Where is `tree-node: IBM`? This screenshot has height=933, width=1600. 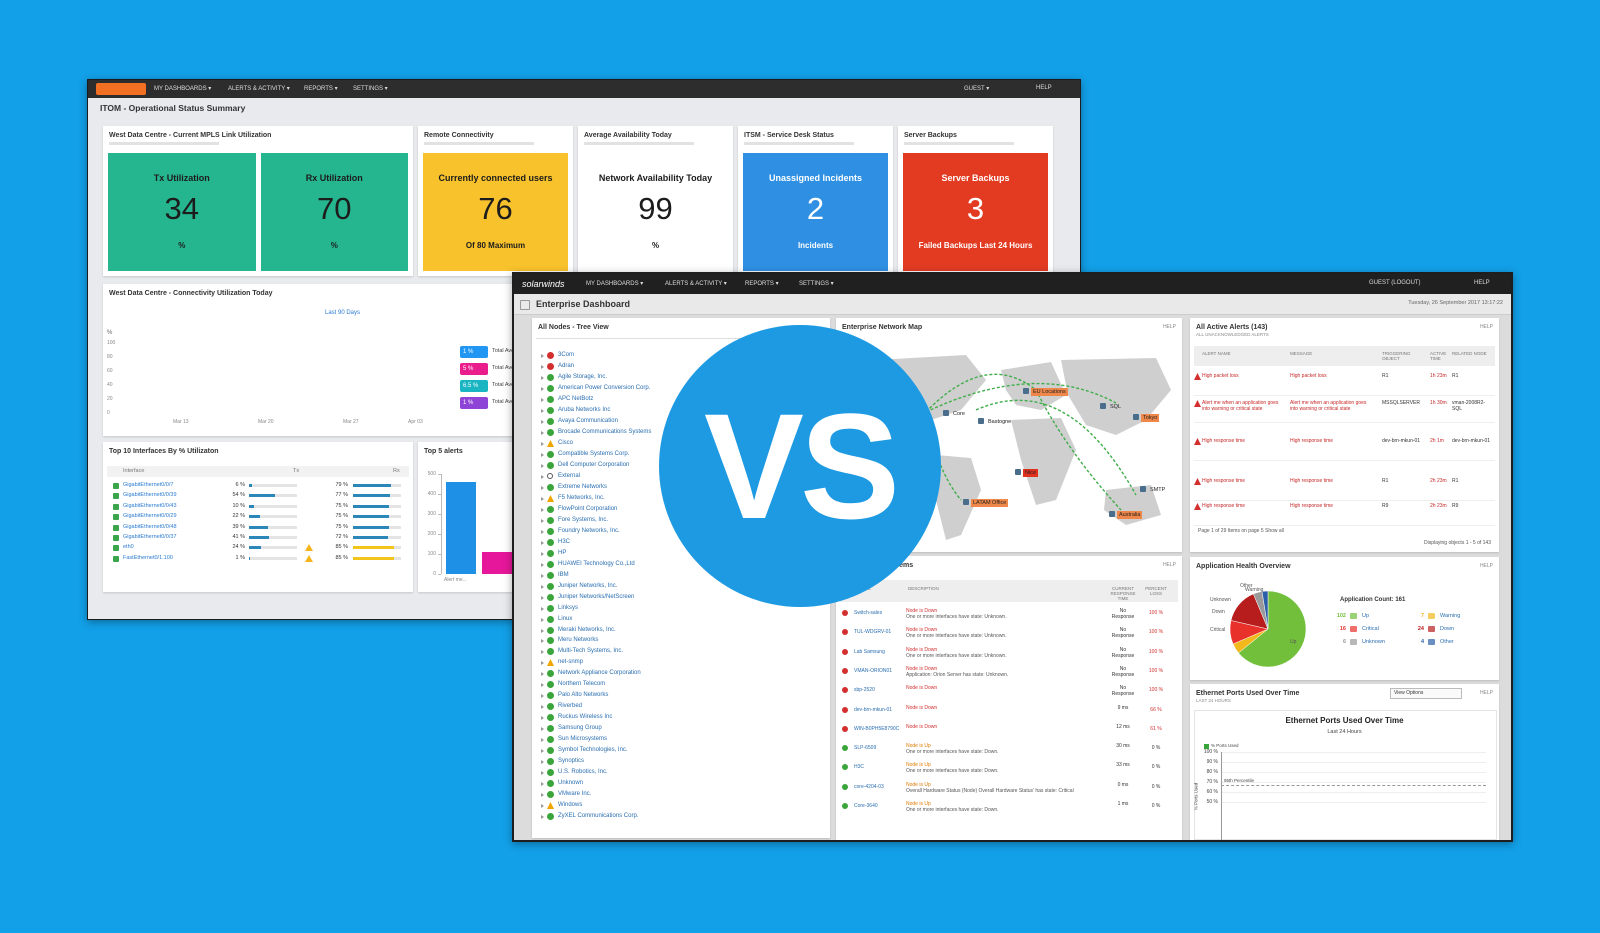 tree-node: IBM is located at coordinates (563, 574).